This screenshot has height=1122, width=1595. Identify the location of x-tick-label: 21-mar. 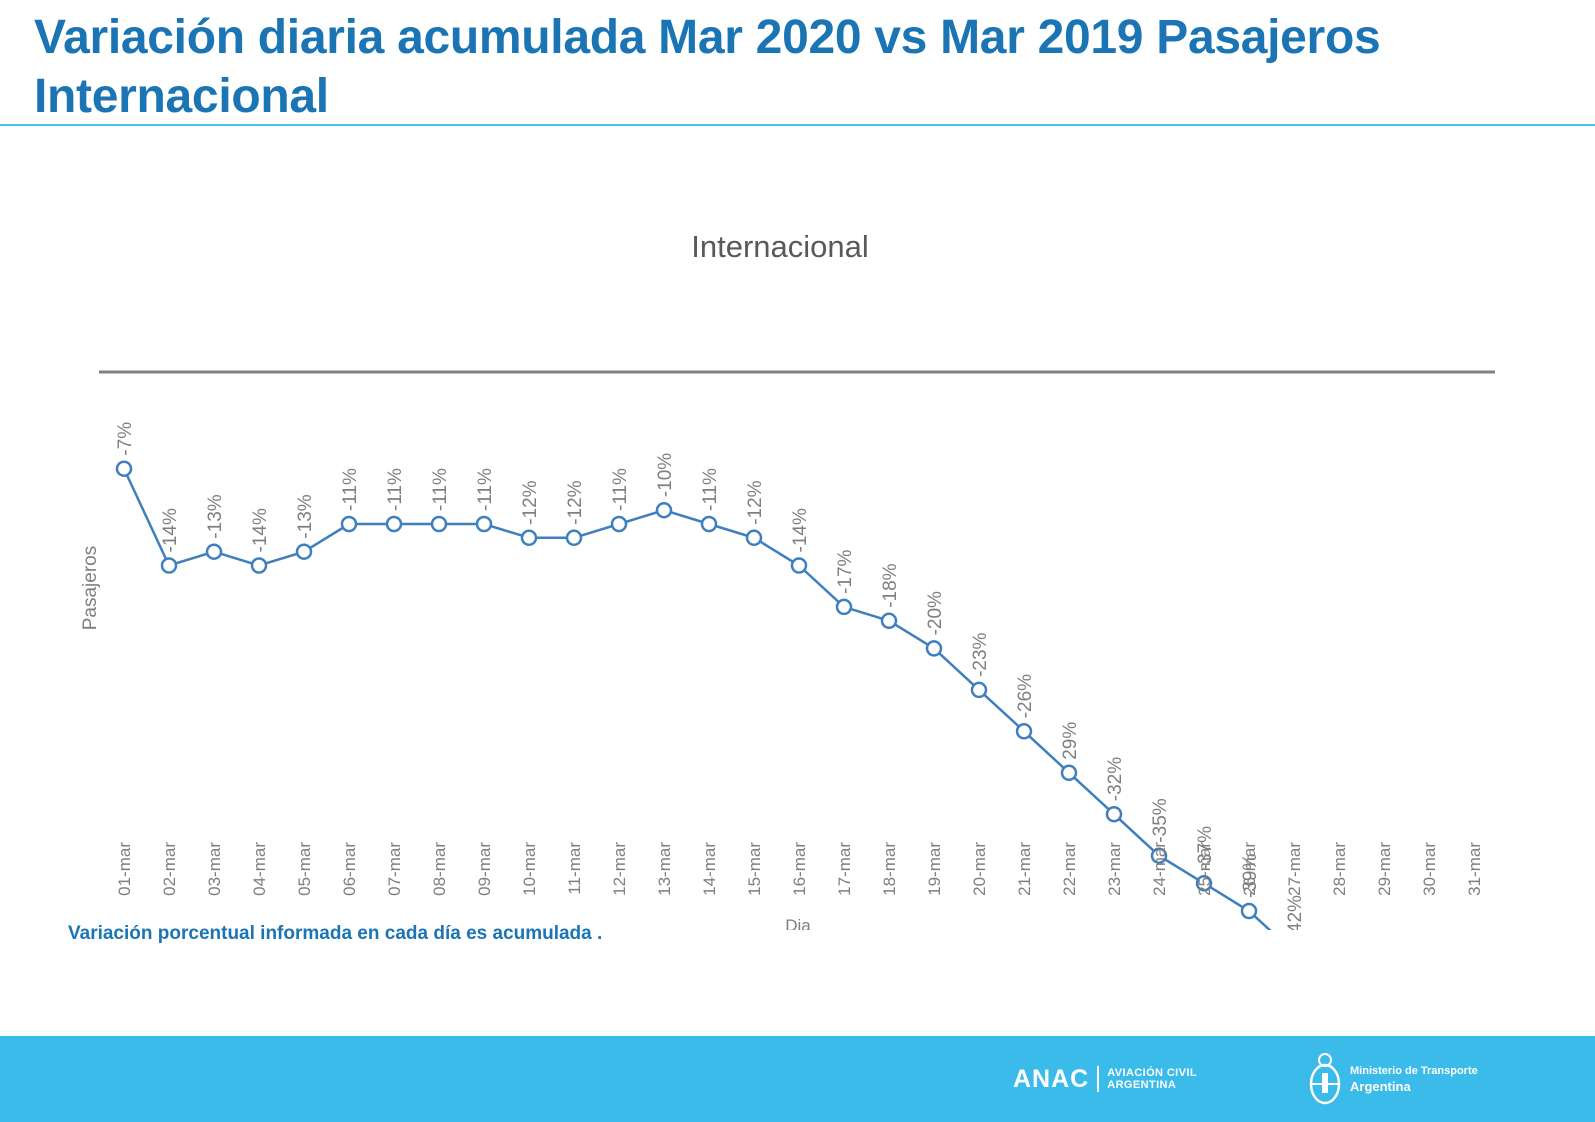
(1024, 869).